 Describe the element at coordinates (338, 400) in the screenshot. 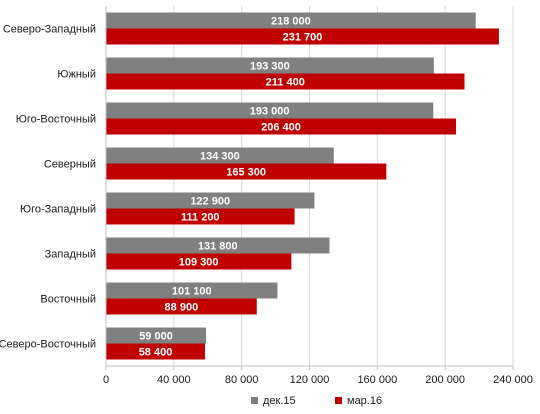

I see `legend-swatch-мар-16` at that location.